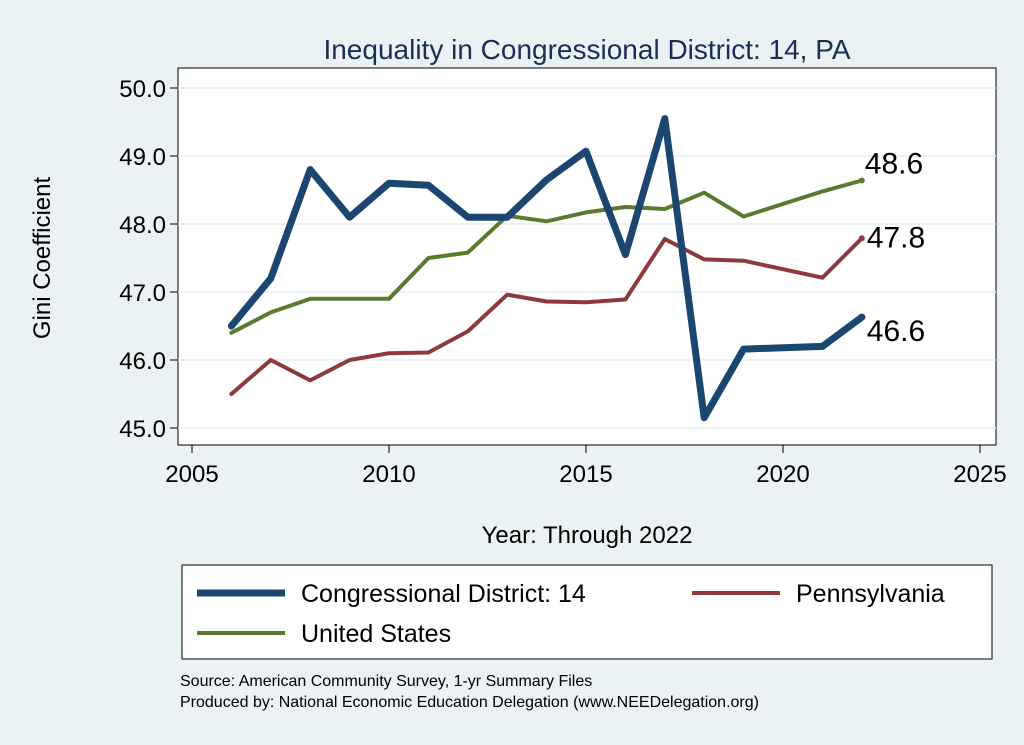 The width and height of the screenshot is (1024, 745). Describe the element at coordinates (896, 331) in the screenshot. I see `end-label: 46.6` at that location.